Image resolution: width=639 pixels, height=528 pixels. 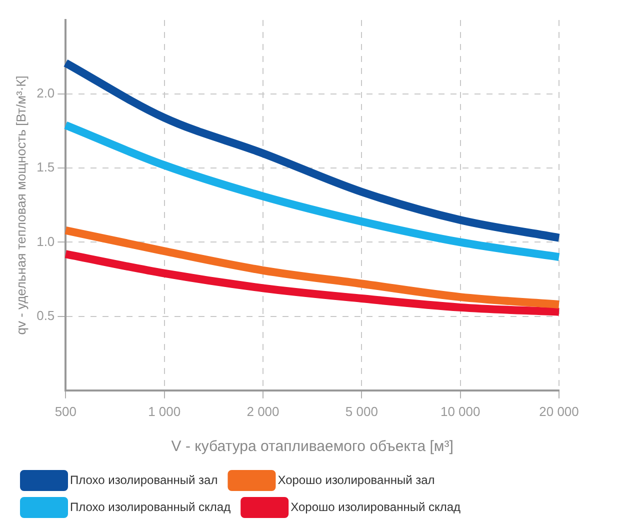 I want to click on x-tick-label: 10 000, so click(x=460, y=411).